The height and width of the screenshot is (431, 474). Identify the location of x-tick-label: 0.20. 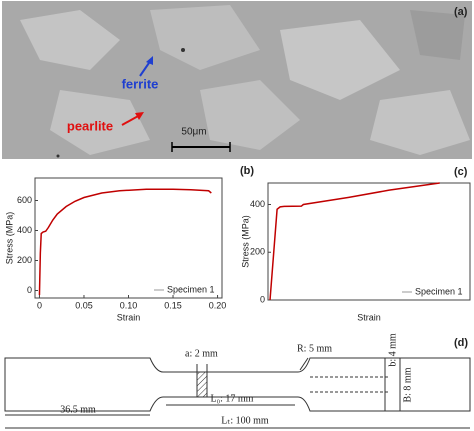
(218, 305).